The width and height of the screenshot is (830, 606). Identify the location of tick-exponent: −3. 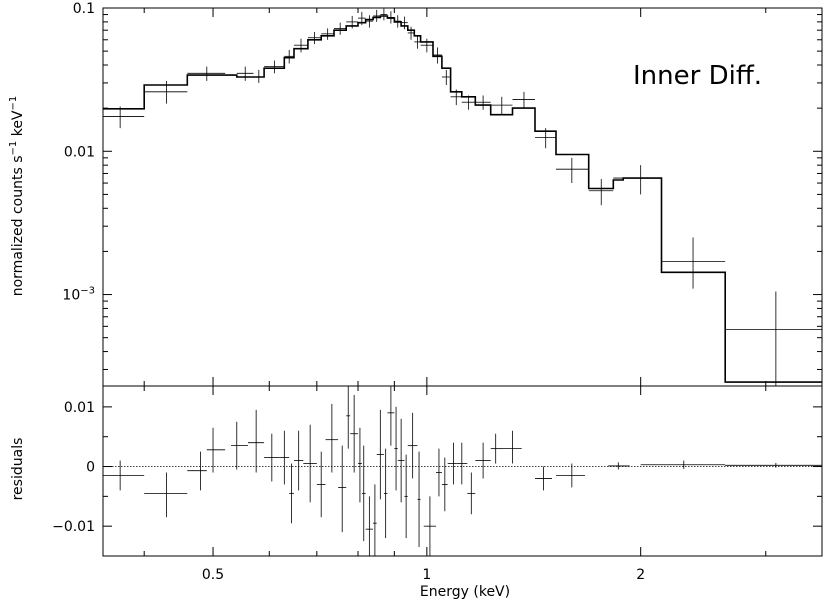
(87, 291).